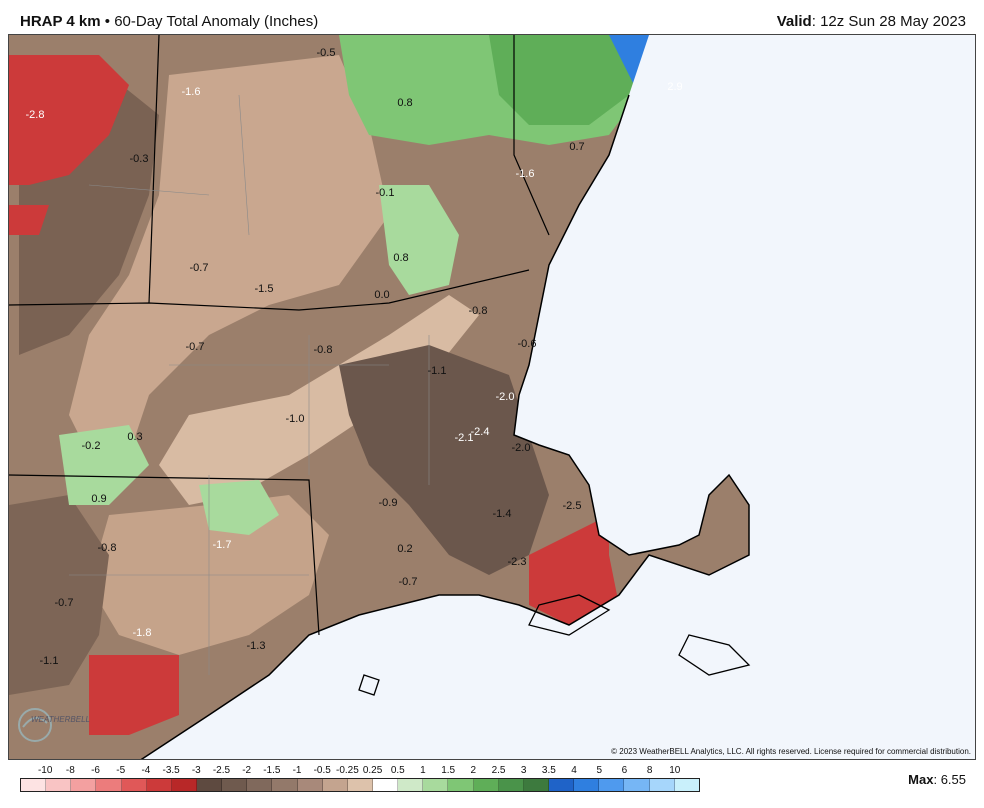 This screenshot has width=984, height=808. I want to click on legend-tick: 3.5, so click(548, 770).